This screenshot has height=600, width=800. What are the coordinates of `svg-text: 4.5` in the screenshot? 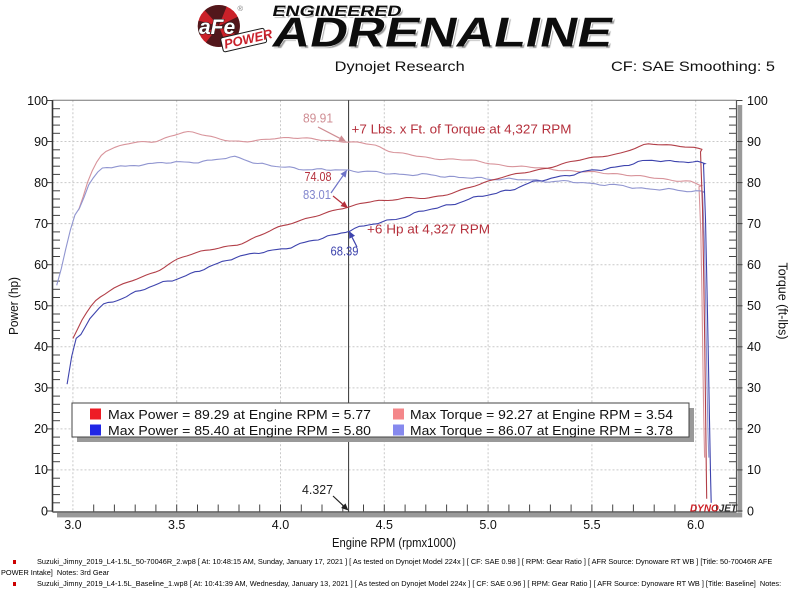 It's located at (384, 525).